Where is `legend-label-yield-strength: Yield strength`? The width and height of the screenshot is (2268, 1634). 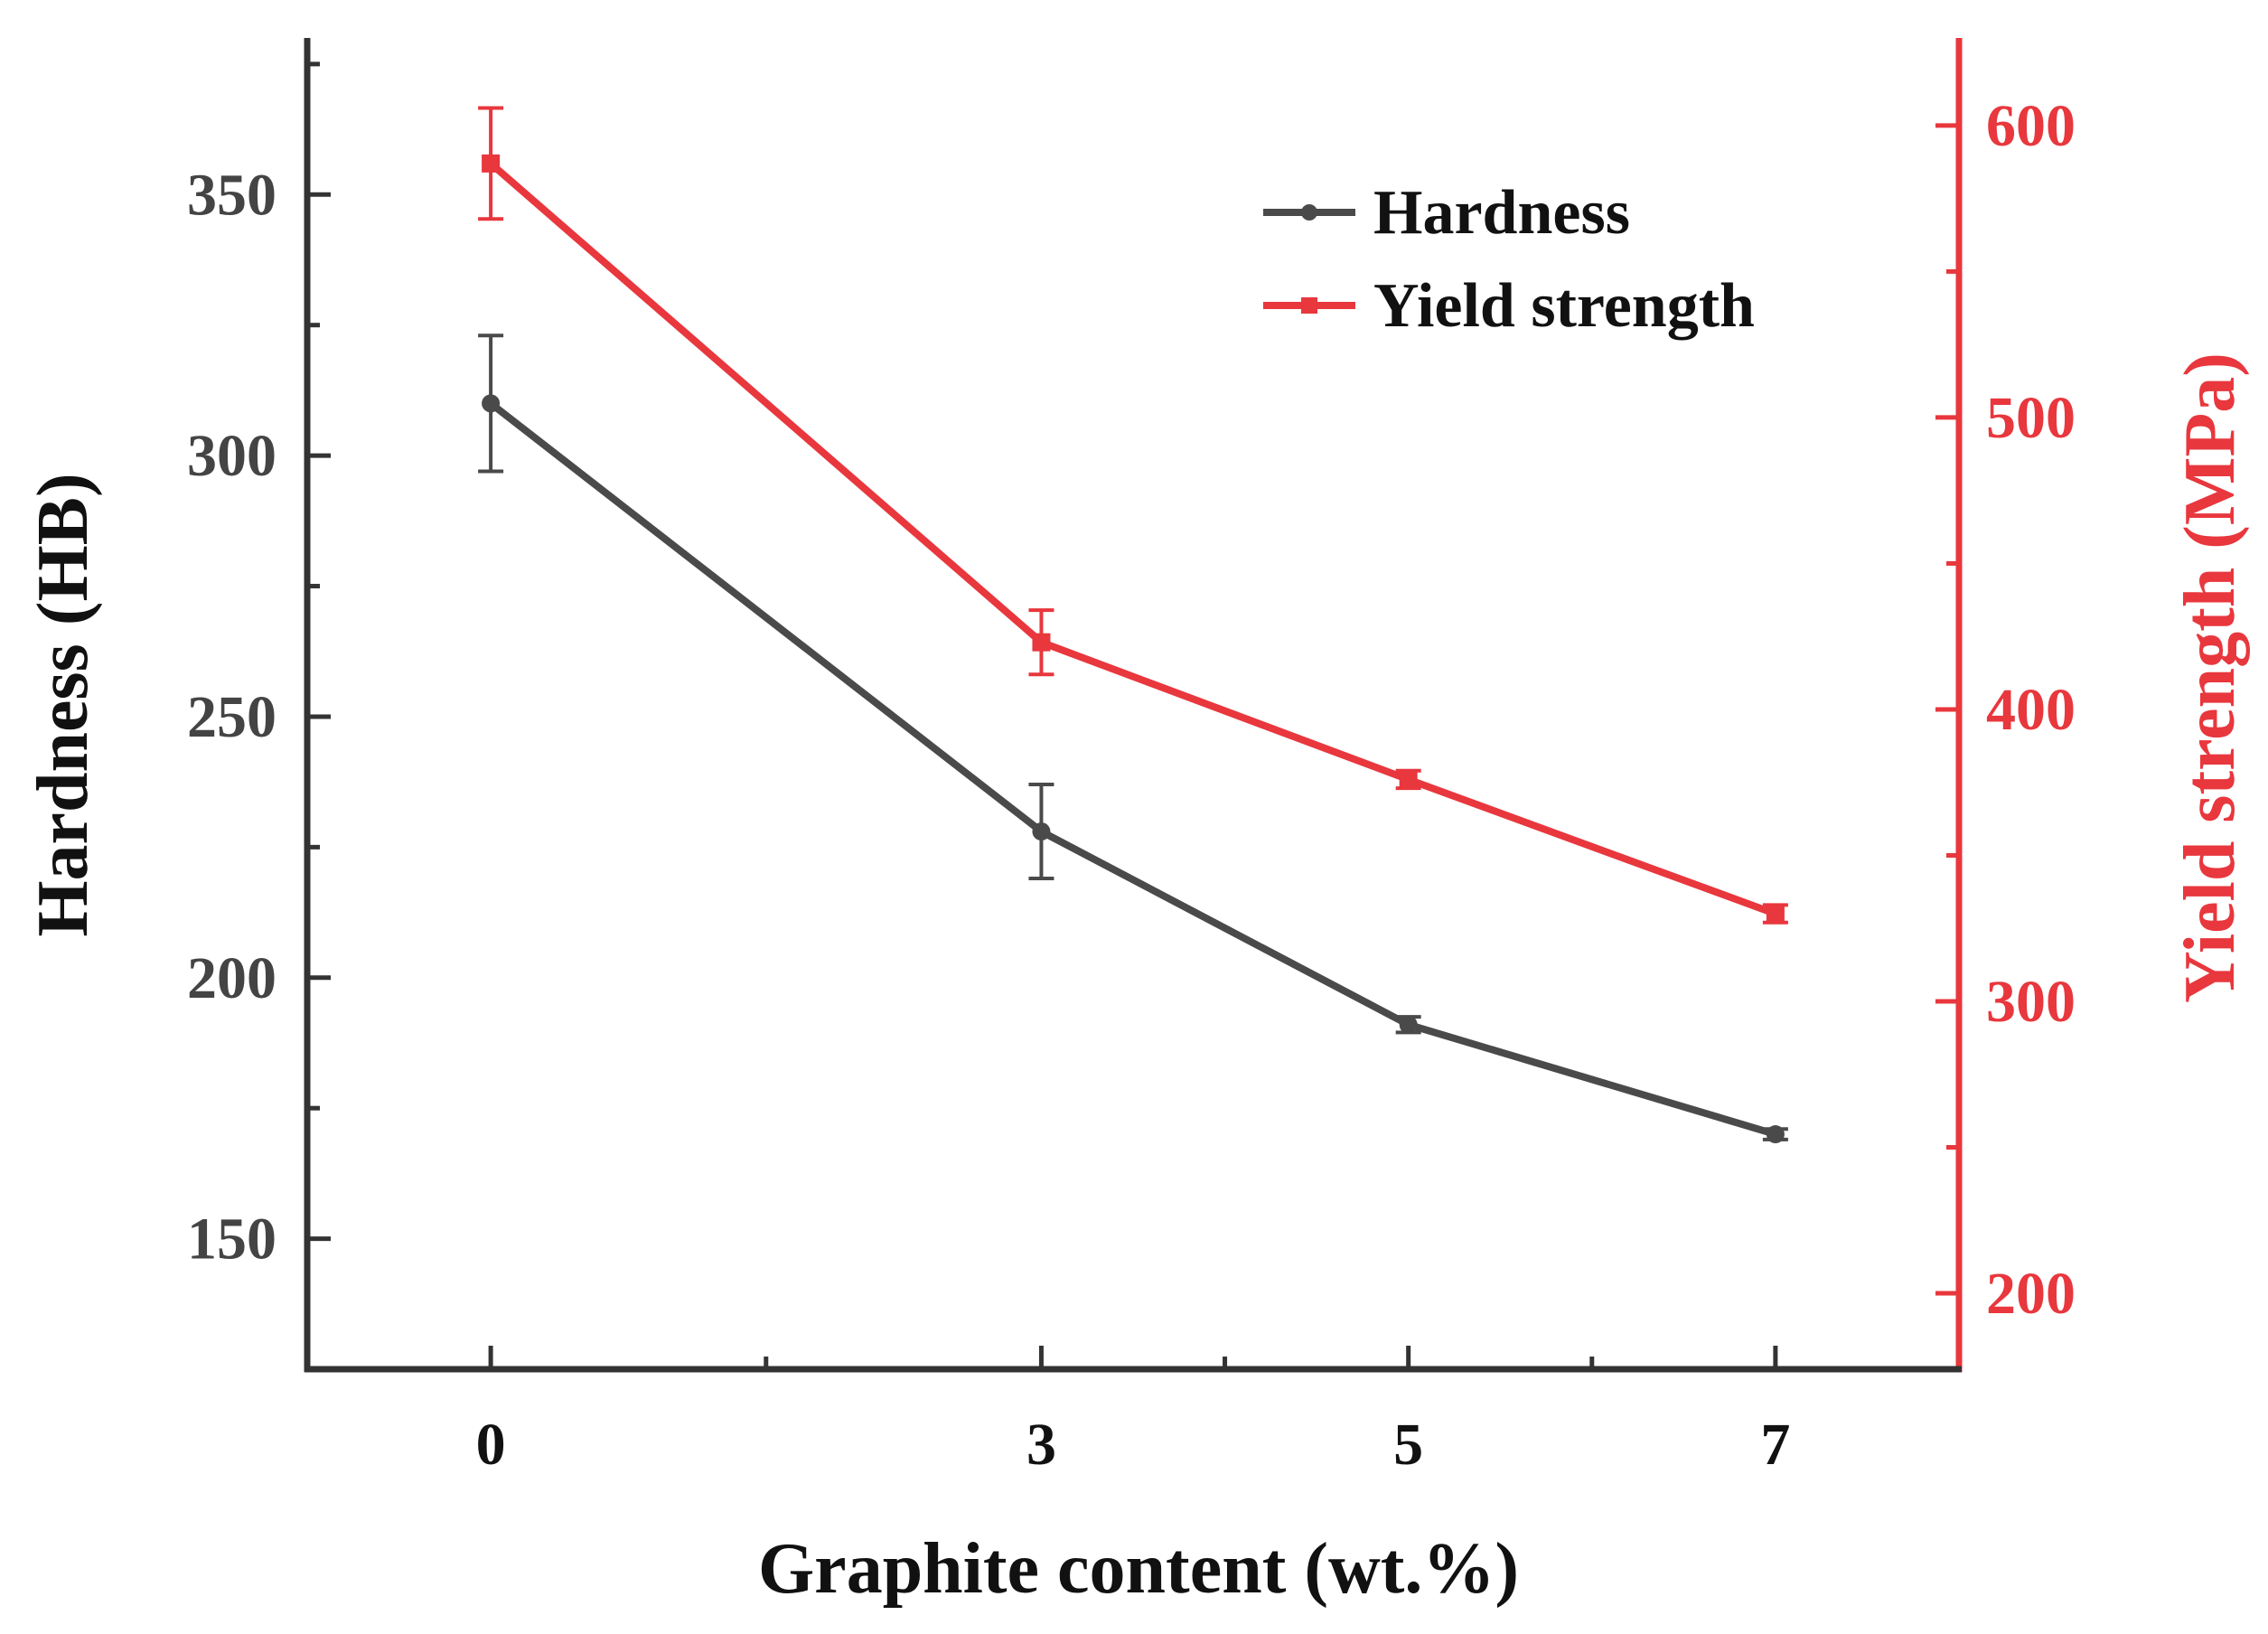 legend-label-yield-strength: Yield strength is located at coordinates (1564, 306).